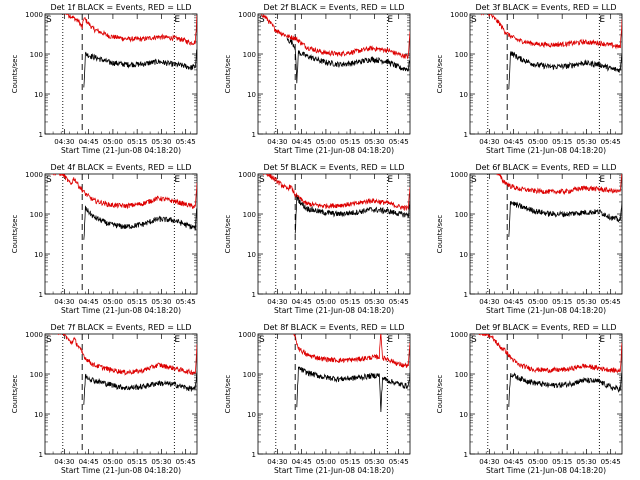 Image resolution: width=640 pixels, height=480 pixels. I want to click on panel-title: Det 7f BLACK = Events, RED = LLD, so click(120, 327).